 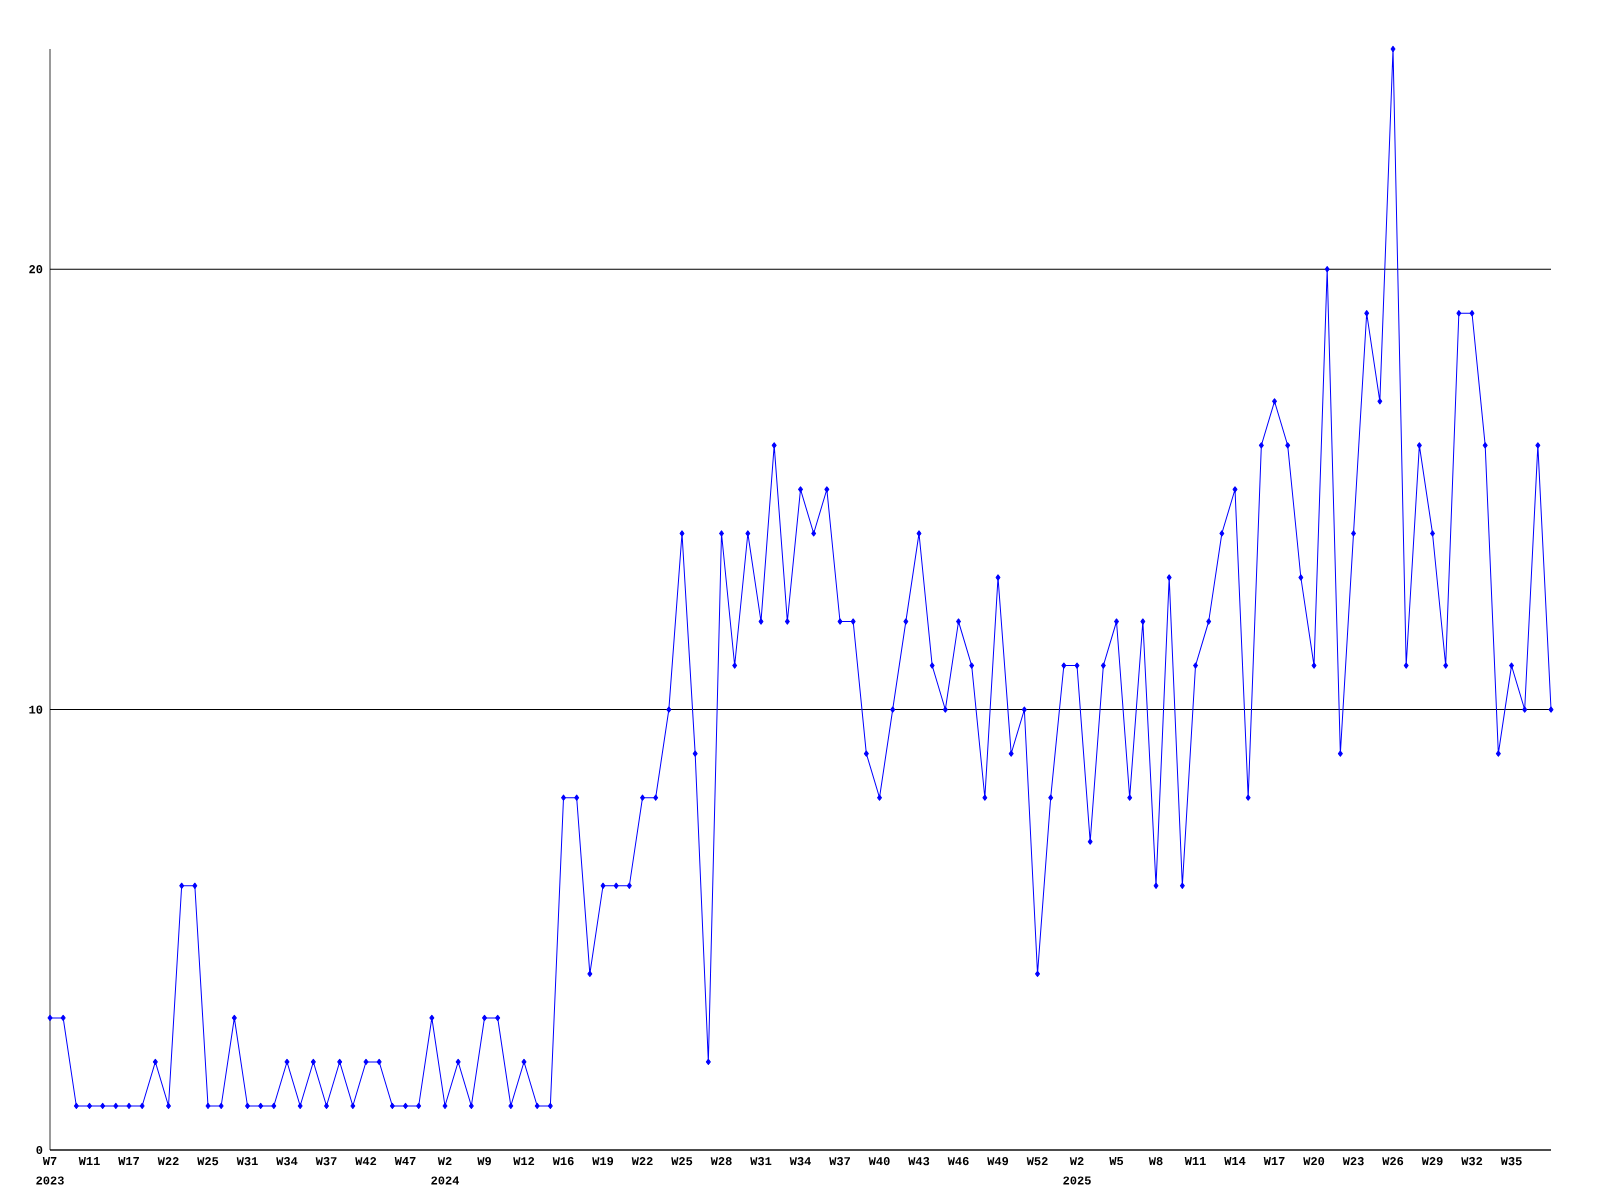 What do you see at coordinates (1155, 1161) in the screenshot?
I see `x-tick-label: W8` at bounding box center [1155, 1161].